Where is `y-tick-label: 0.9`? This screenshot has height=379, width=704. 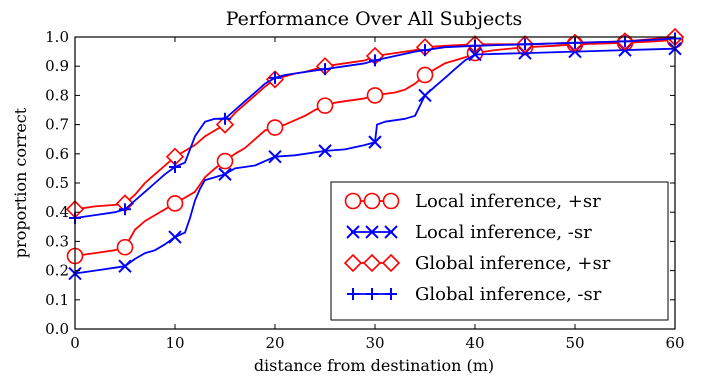 y-tick-label: 0.9 is located at coordinates (57, 66).